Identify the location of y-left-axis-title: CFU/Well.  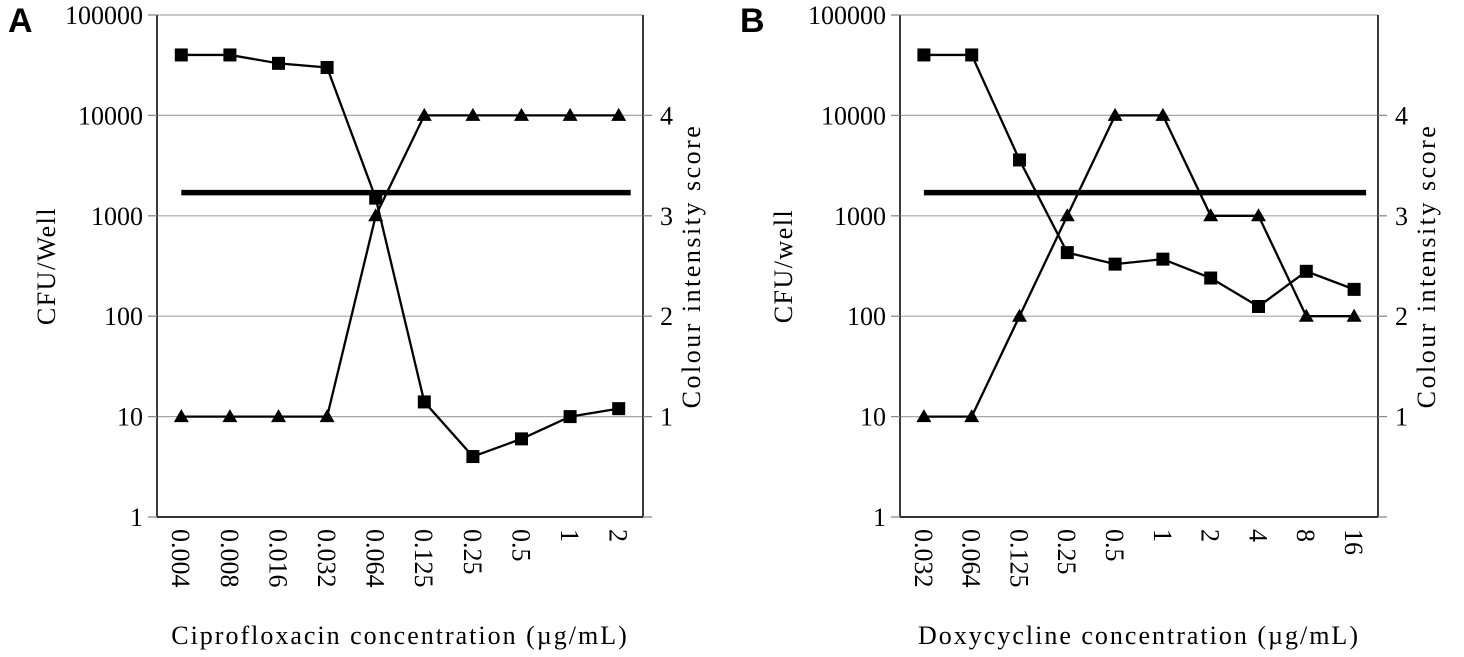
(46, 266).